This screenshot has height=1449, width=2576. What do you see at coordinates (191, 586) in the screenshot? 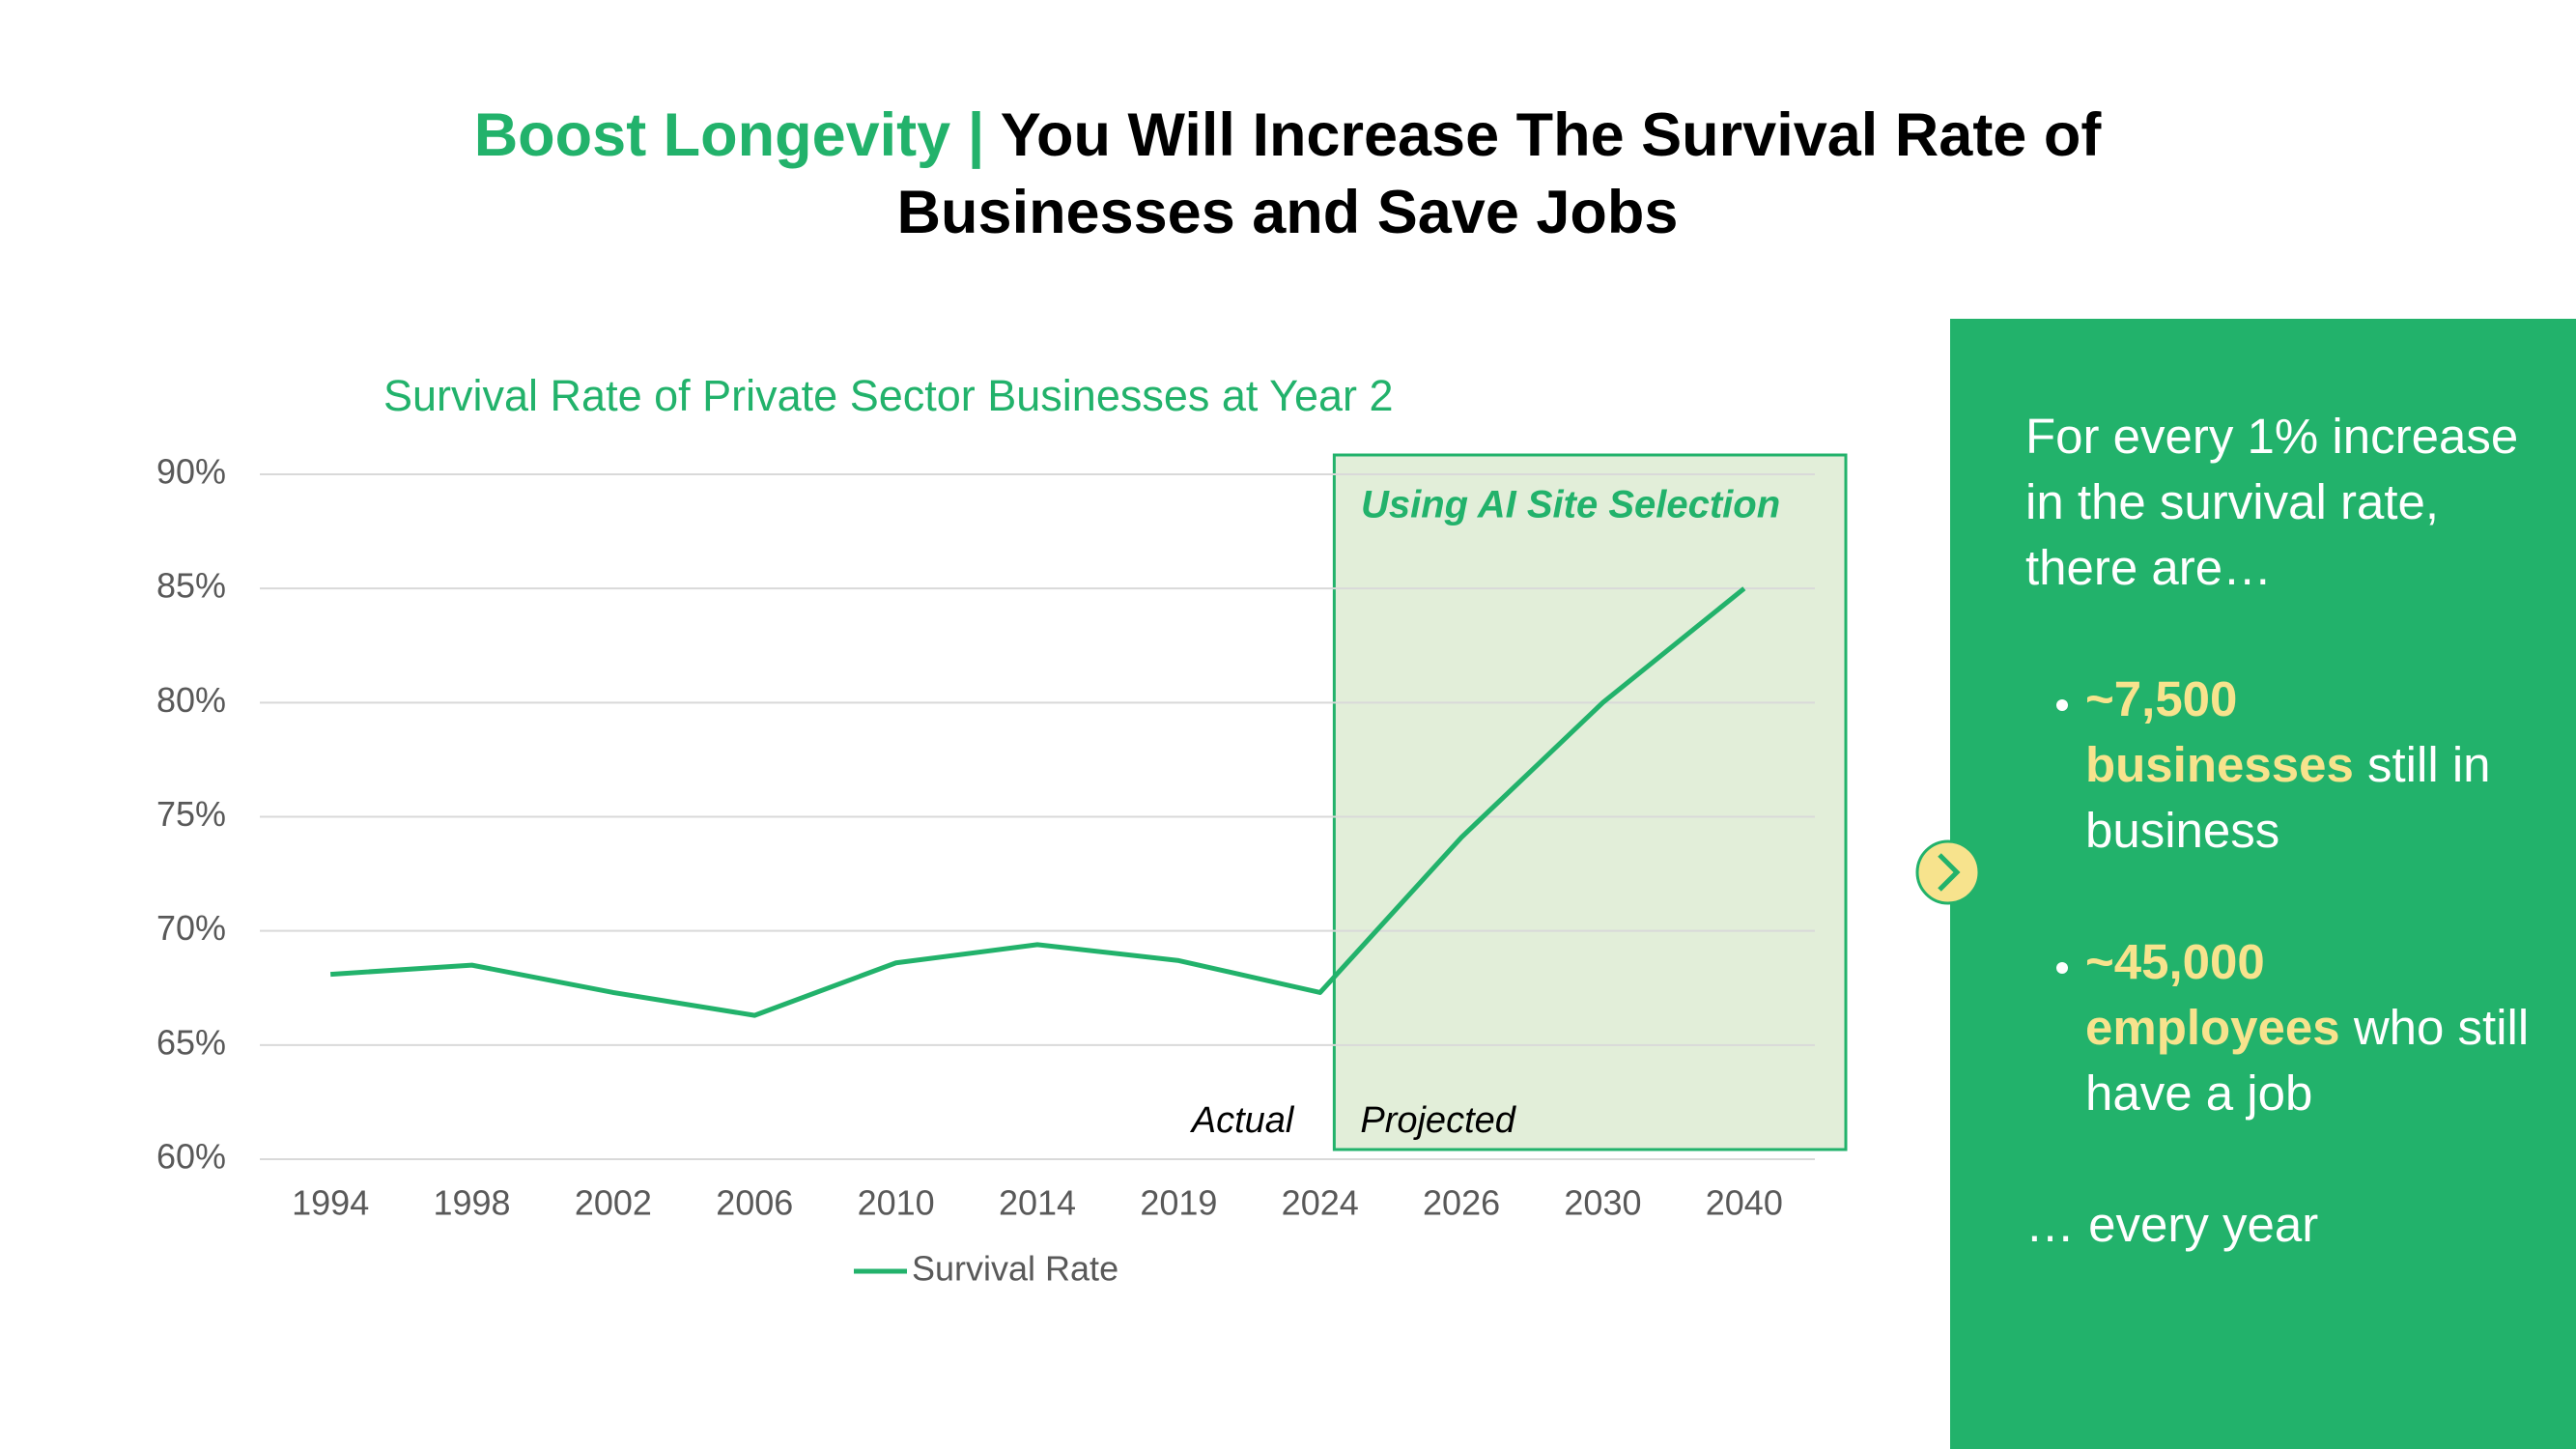
I see `y-tick-label: 85%` at bounding box center [191, 586].